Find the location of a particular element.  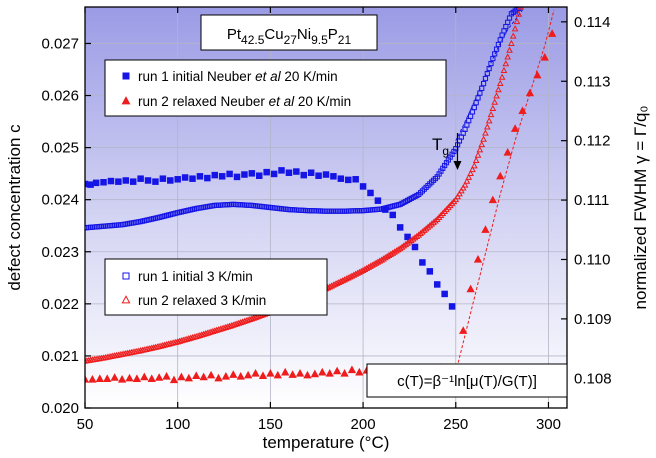

y-tick-label-right: 0.112 is located at coordinates (592, 141).